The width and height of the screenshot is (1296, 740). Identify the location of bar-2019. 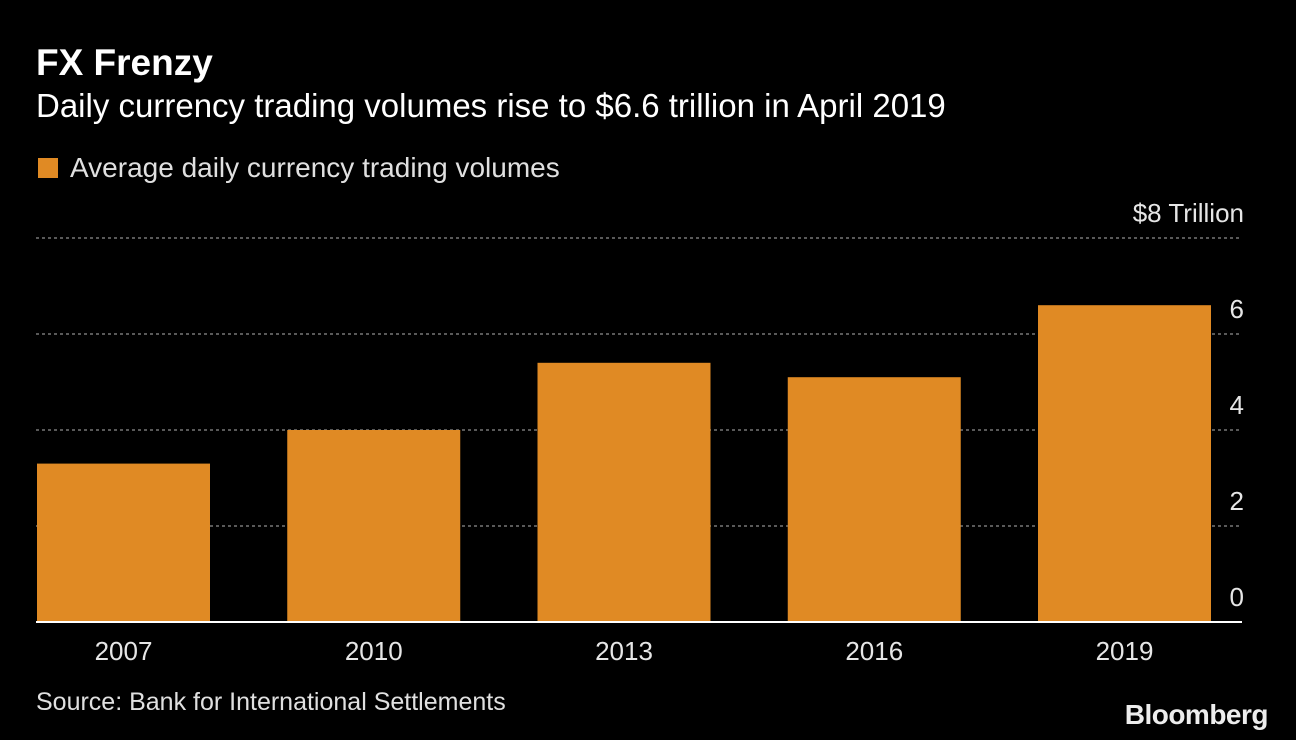
(1124, 463).